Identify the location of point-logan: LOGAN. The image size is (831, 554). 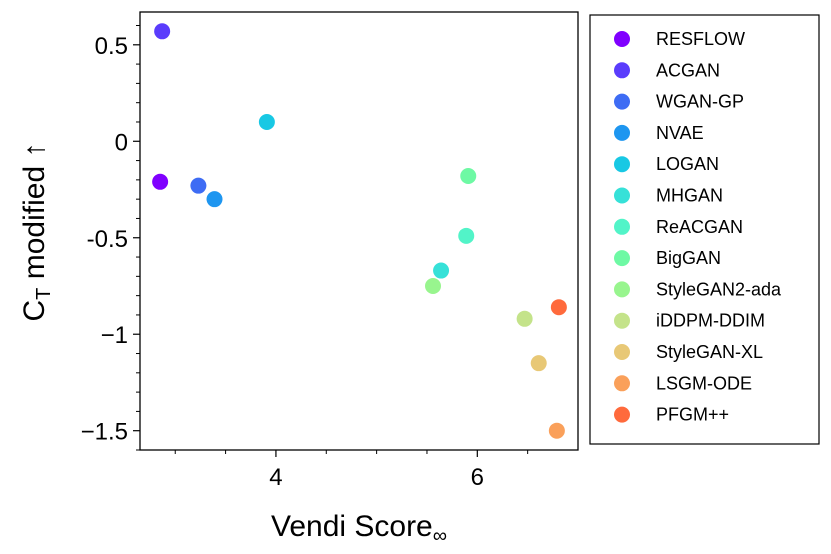
(266, 121).